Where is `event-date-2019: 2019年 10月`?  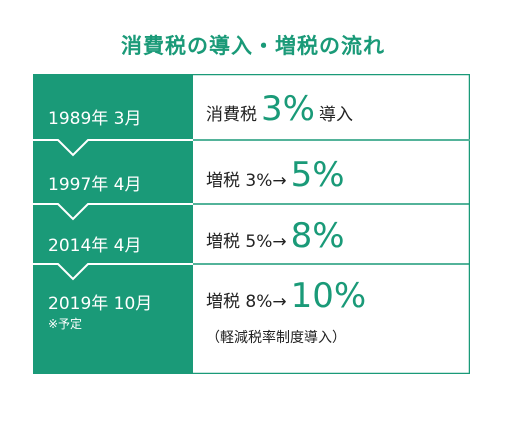 event-date-2019: 2019年 10月 is located at coordinates (100, 304).